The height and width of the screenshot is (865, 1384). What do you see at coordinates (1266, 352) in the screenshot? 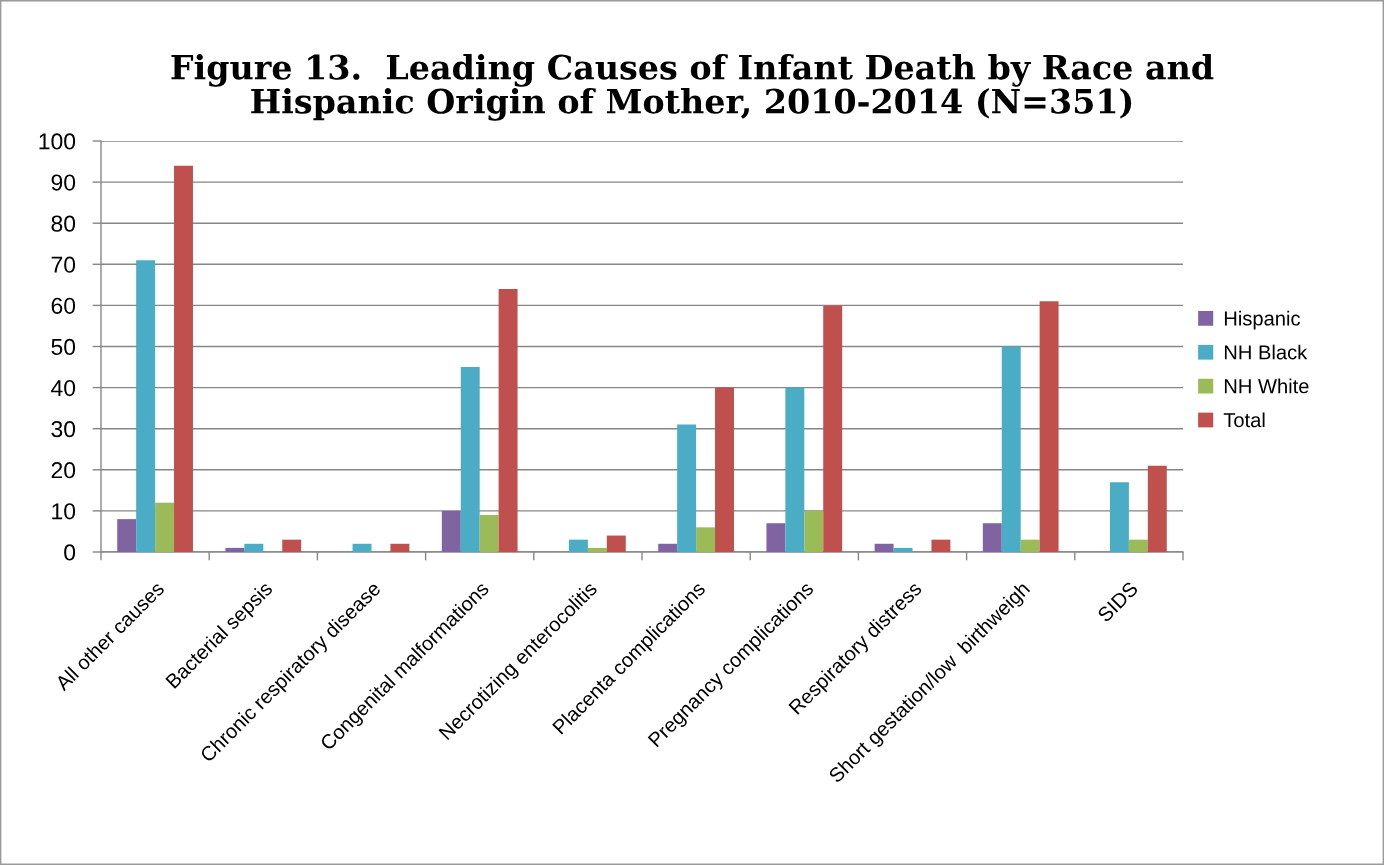
I see `legend-label: NH Black` at bounding box center [1266, 352].